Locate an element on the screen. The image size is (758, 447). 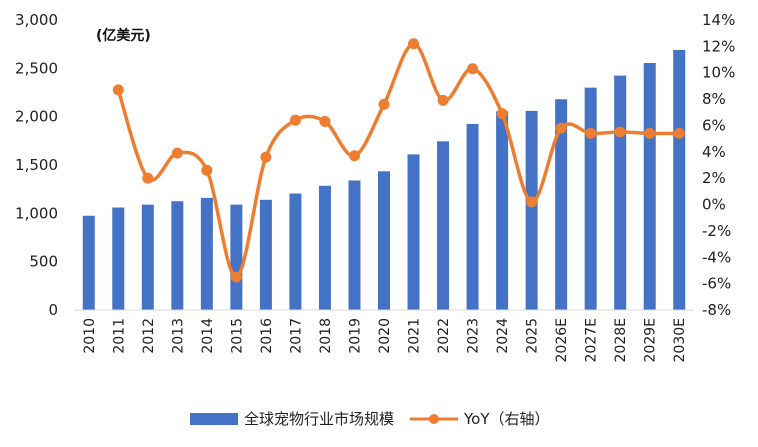
x-tick-label: 2015 is located at coordinates (237, 336).